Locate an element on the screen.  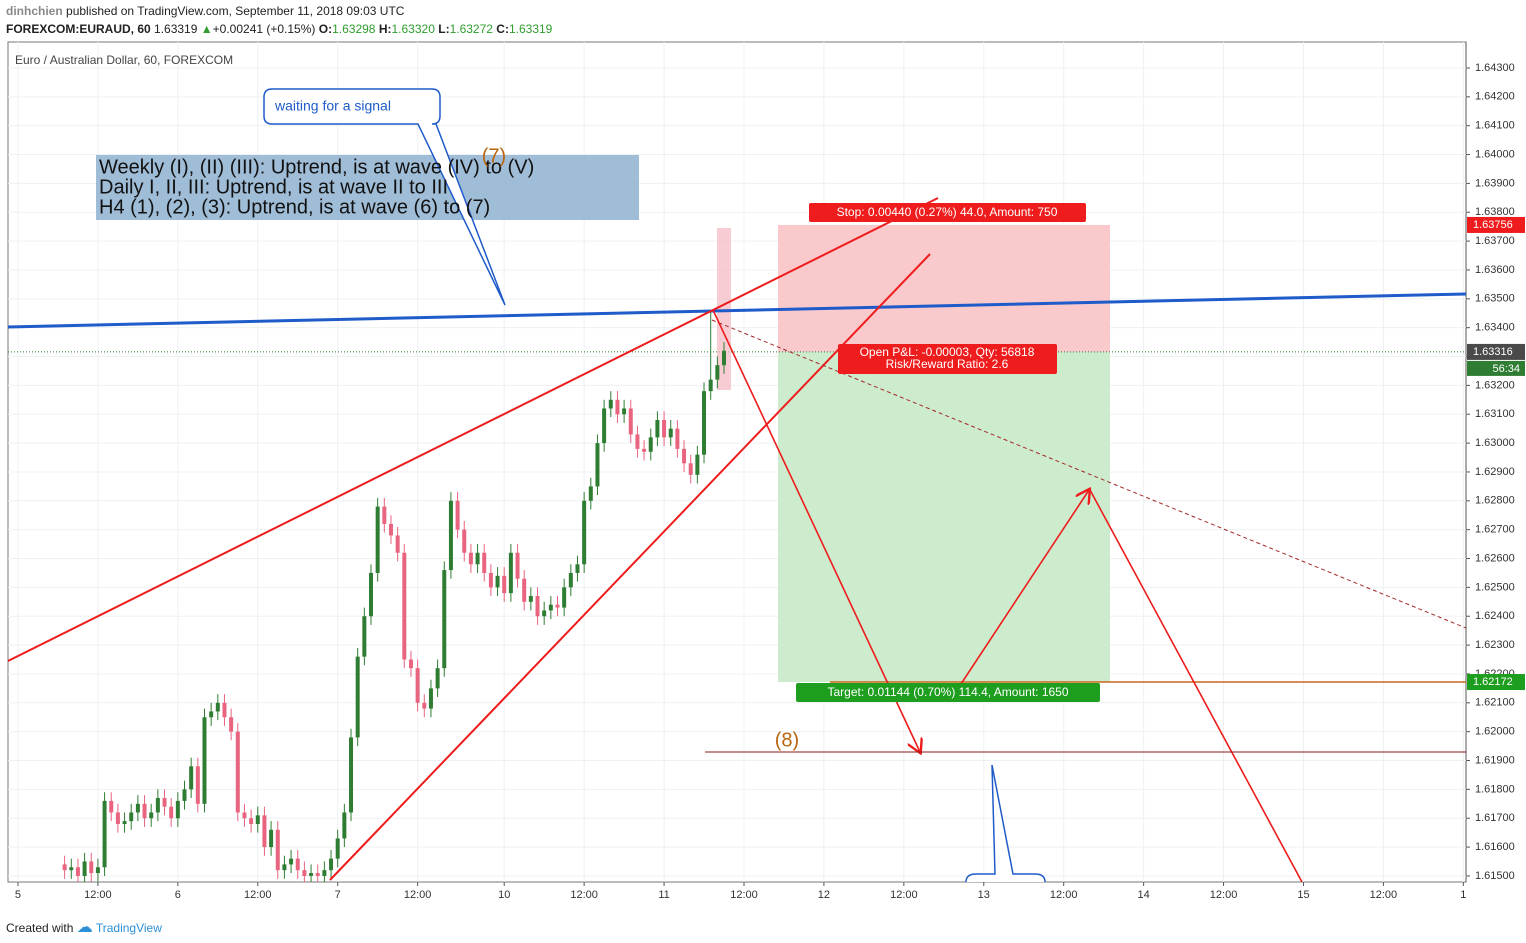
x-tick-label: 1 is located at coordinates (1463, 894).